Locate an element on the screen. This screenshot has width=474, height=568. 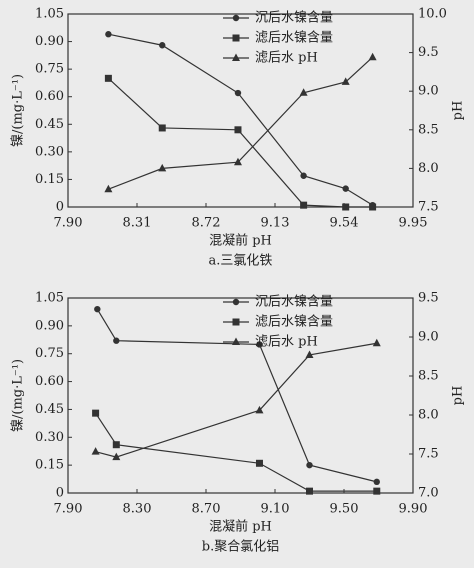
x-tick-label: 9.10 is located at coordinates (275, 509).